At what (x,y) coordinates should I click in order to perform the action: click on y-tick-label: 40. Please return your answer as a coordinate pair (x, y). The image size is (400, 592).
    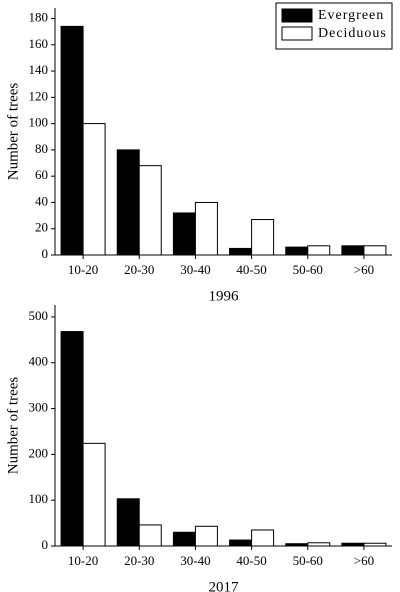
    Looking at the image, I should click on (41, 200).